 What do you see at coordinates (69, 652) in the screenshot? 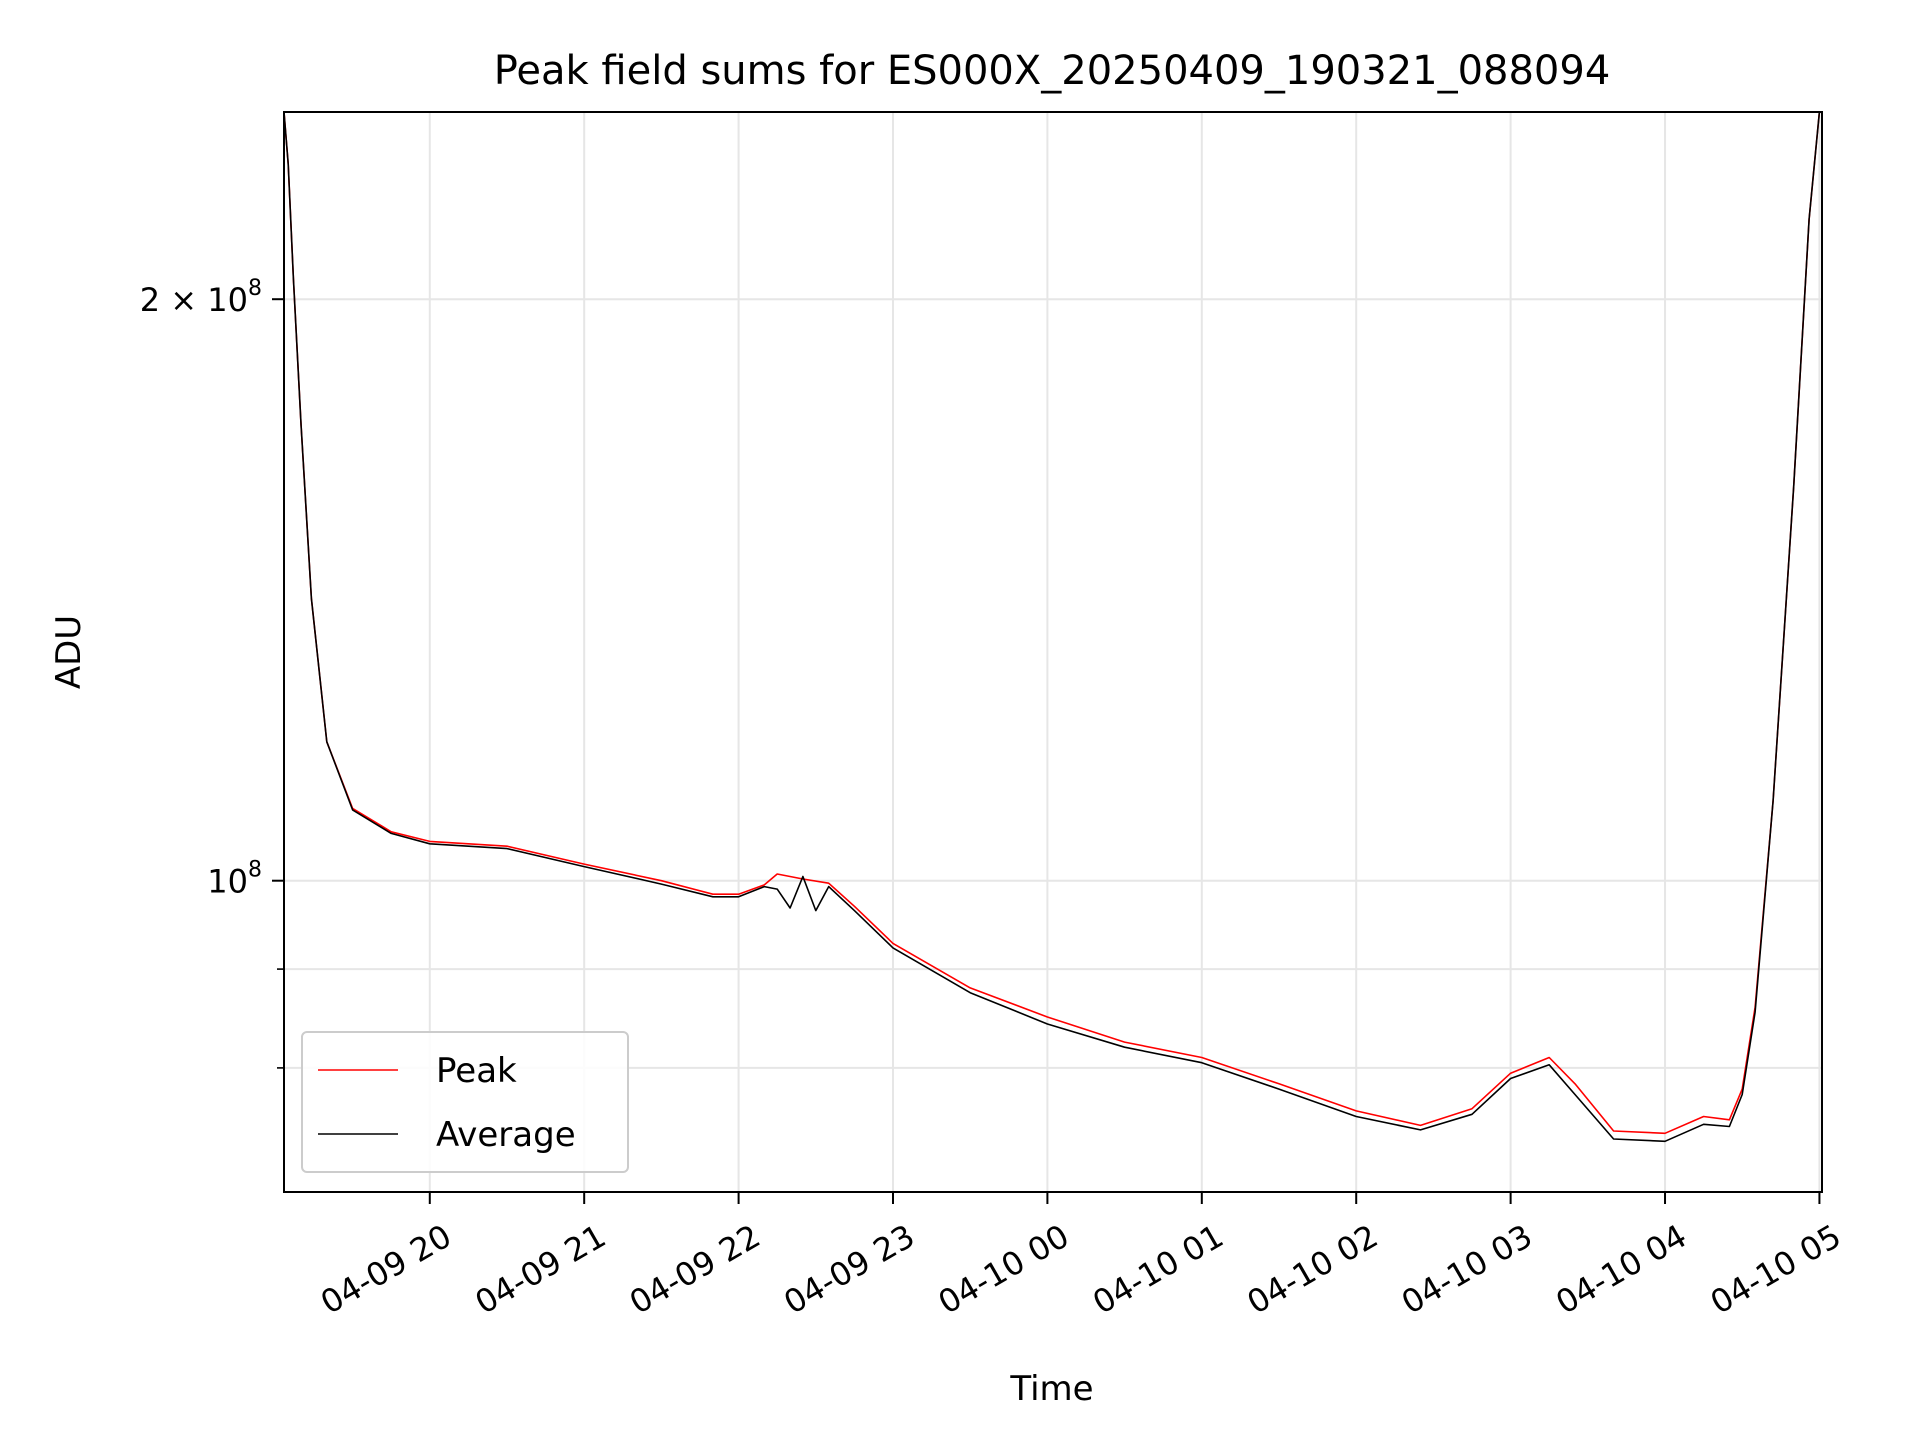
I see `y-axis-label: ADU` at bounding box center [69, 652].